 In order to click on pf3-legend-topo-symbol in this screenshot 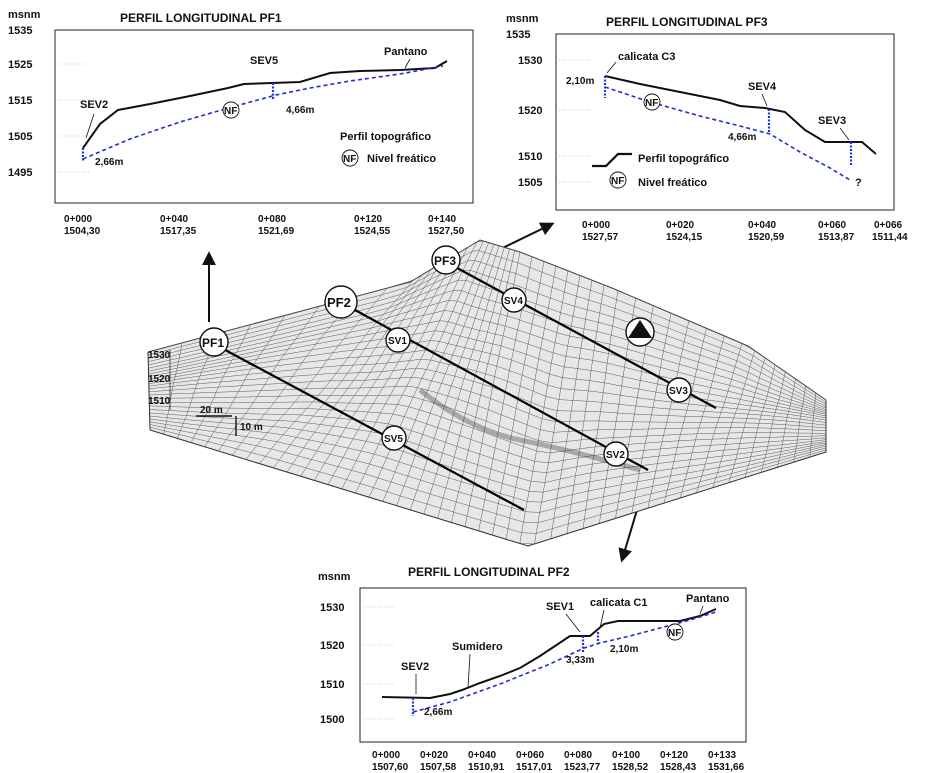, I will do `click(612, 160)`.